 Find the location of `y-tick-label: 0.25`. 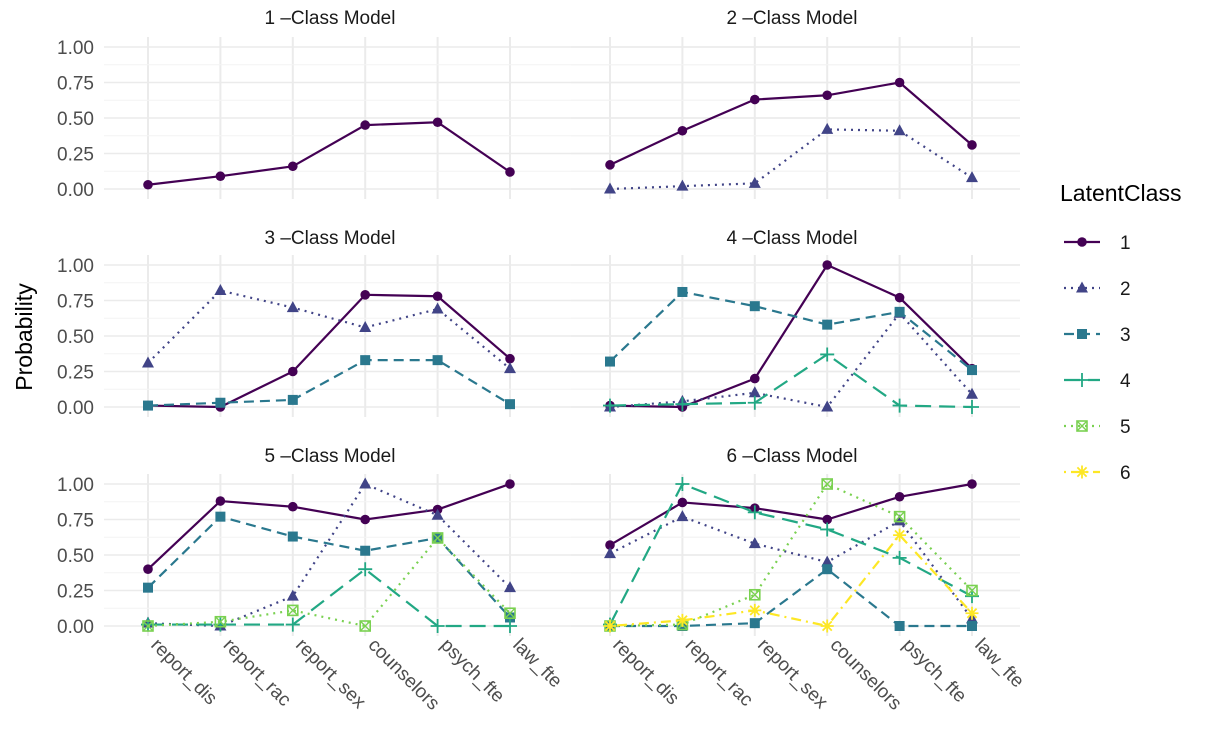

y-tick-label: 0.25 is located at coordinates (75, 155).